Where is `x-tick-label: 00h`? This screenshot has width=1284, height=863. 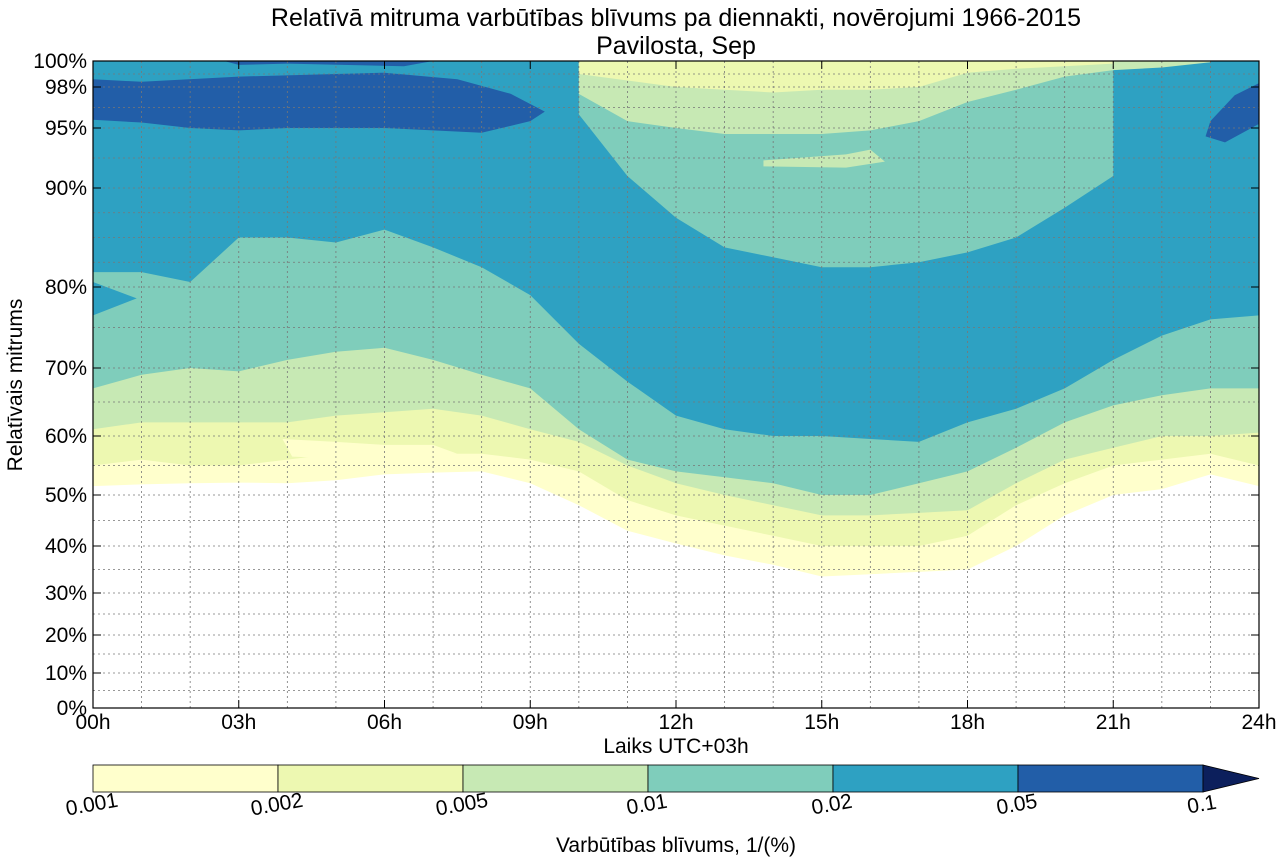
x-tick-label: 00h is located at coordinates (92, 722).